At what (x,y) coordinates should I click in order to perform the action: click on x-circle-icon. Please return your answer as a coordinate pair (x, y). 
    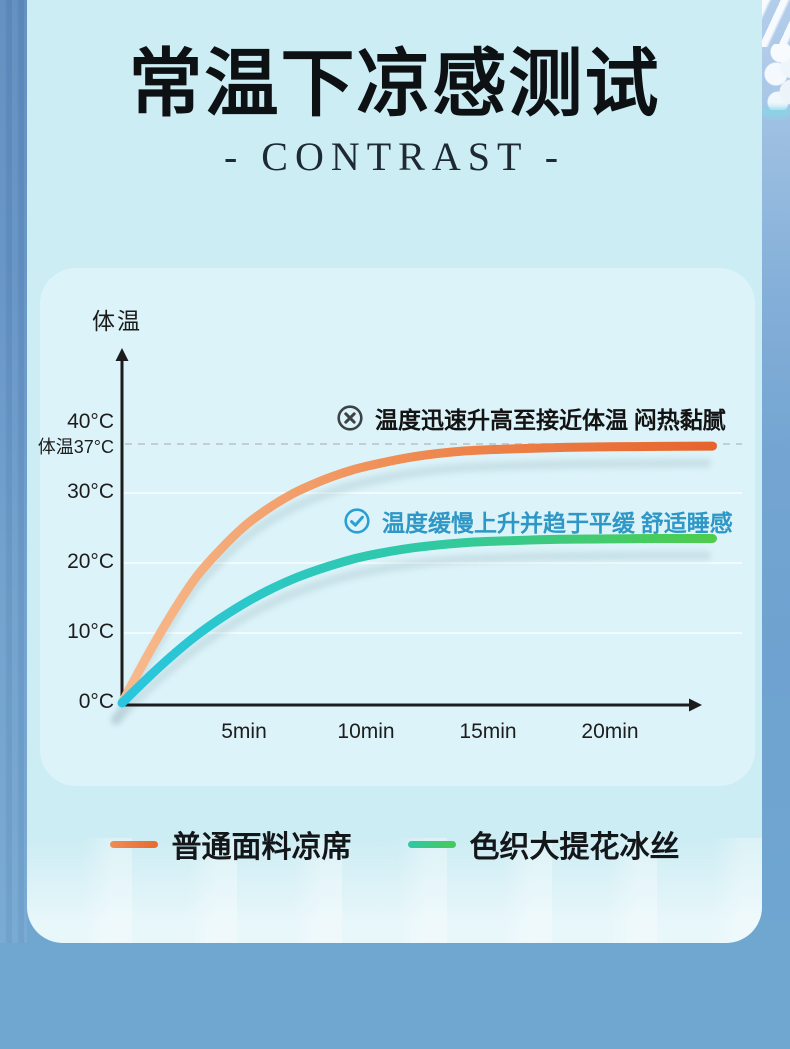
    Looking at the image, I should click on (350, 418).